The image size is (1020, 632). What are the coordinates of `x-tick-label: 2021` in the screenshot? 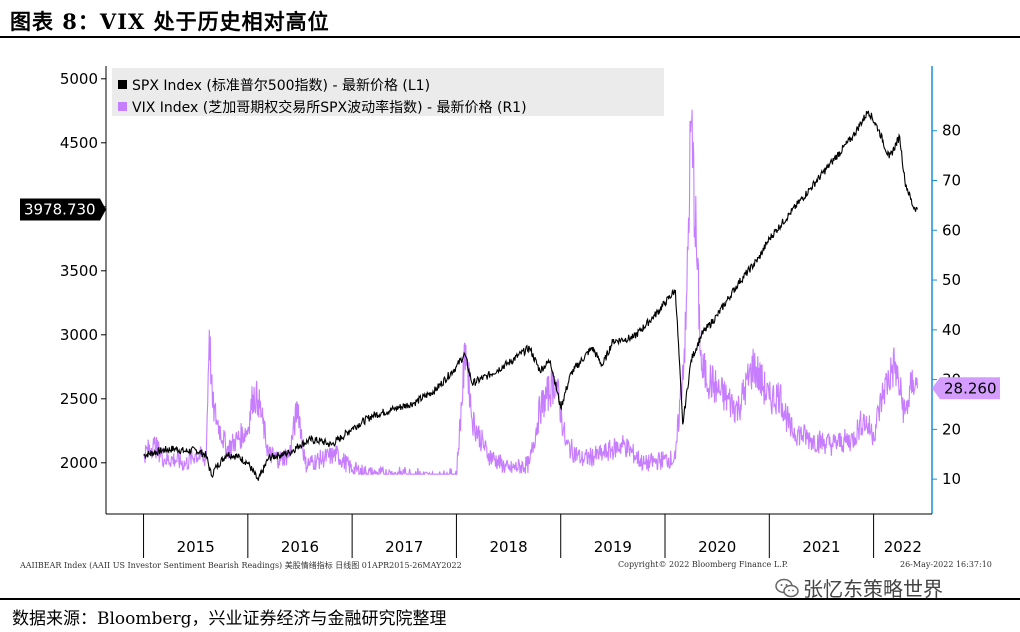 It's located at (821, 547).